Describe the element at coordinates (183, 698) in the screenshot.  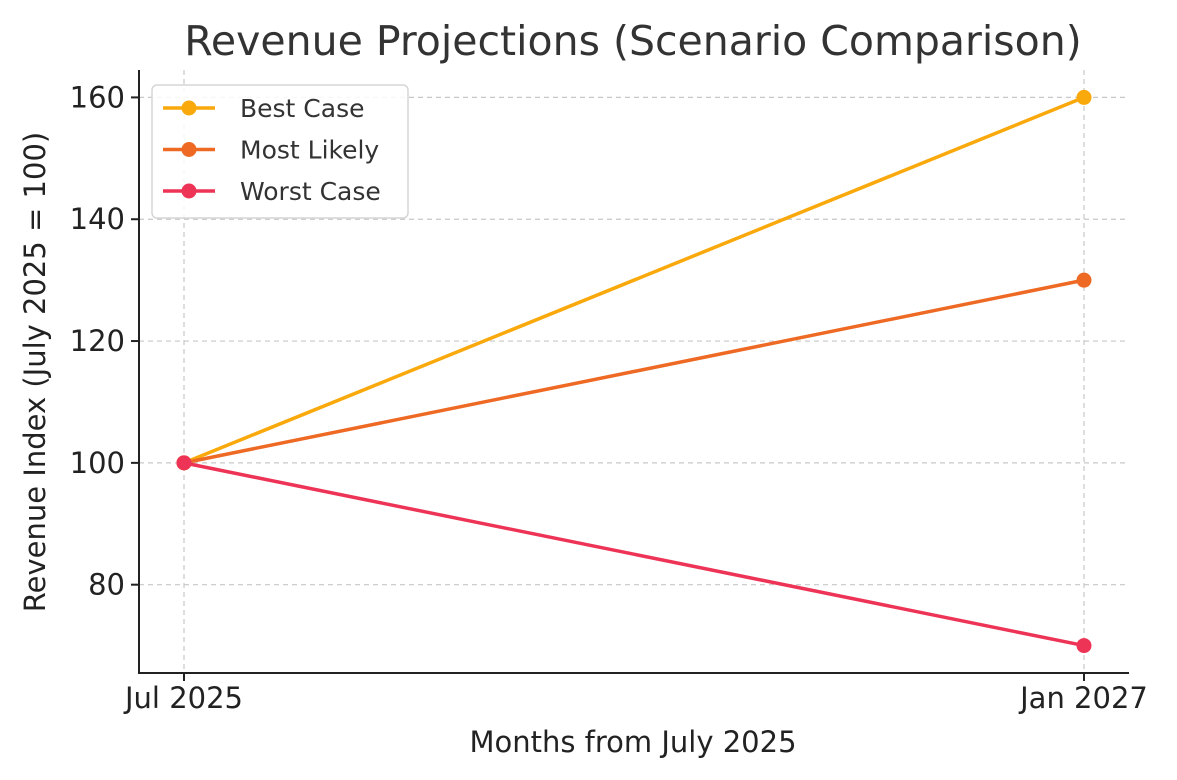
I see `x-tick-label: Jul 2025` at that location.